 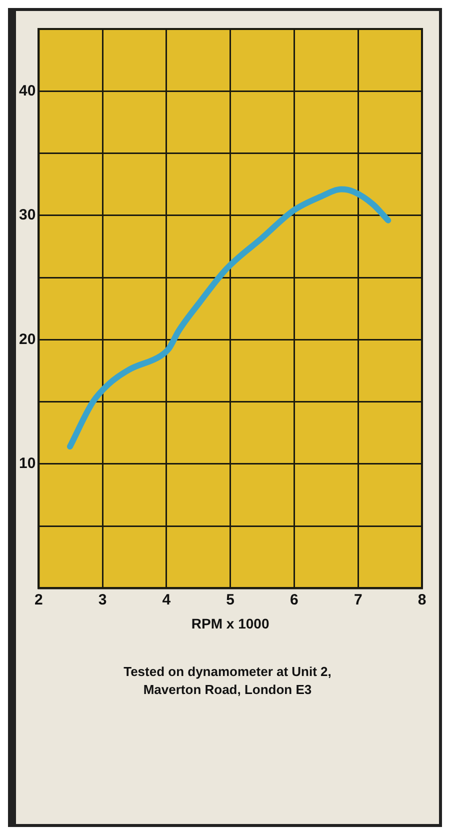 What do you see at coordinates (38, 599) in the screenshot?
I see `x-tick-label: 2` at bounding box center [38, 599].